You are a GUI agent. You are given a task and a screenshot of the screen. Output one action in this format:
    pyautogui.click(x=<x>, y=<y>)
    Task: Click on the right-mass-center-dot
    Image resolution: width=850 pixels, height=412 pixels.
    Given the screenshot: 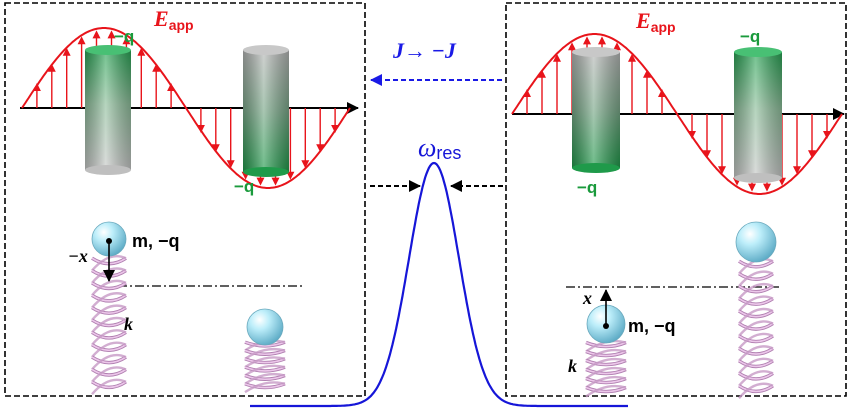 What is the action you would take?
    pyautogui.click(x=606, y=326)
    